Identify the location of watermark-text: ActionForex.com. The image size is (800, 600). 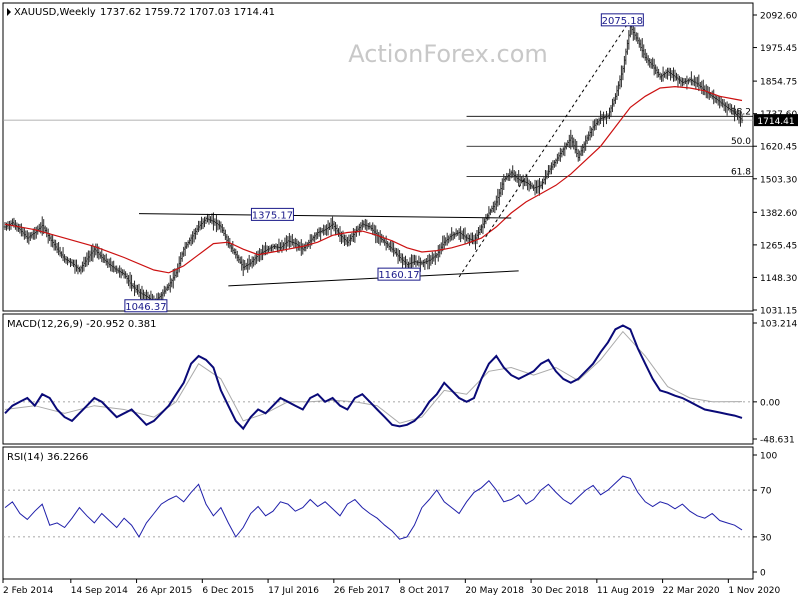
(448, 54).